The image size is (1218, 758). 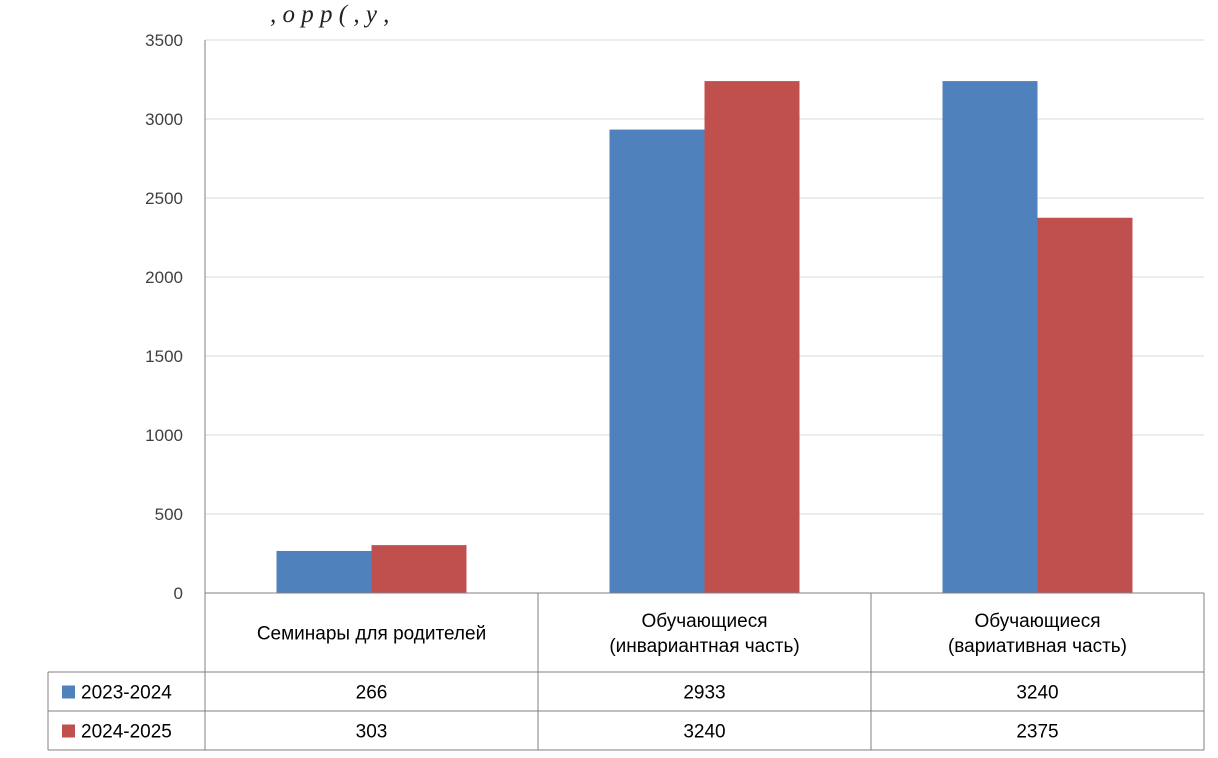 What do you see at coordinates (175, 317) in the screenshot?
I see `y-axis: 0 500 1000 1500 2000 2500 3000 3500` at bounding box center [175, 317].